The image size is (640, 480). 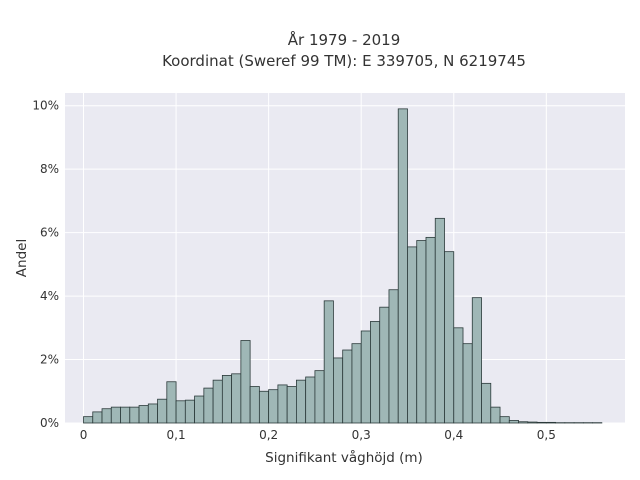 I want to click on y-tick-label: 4%, so click(x=49, y=296).